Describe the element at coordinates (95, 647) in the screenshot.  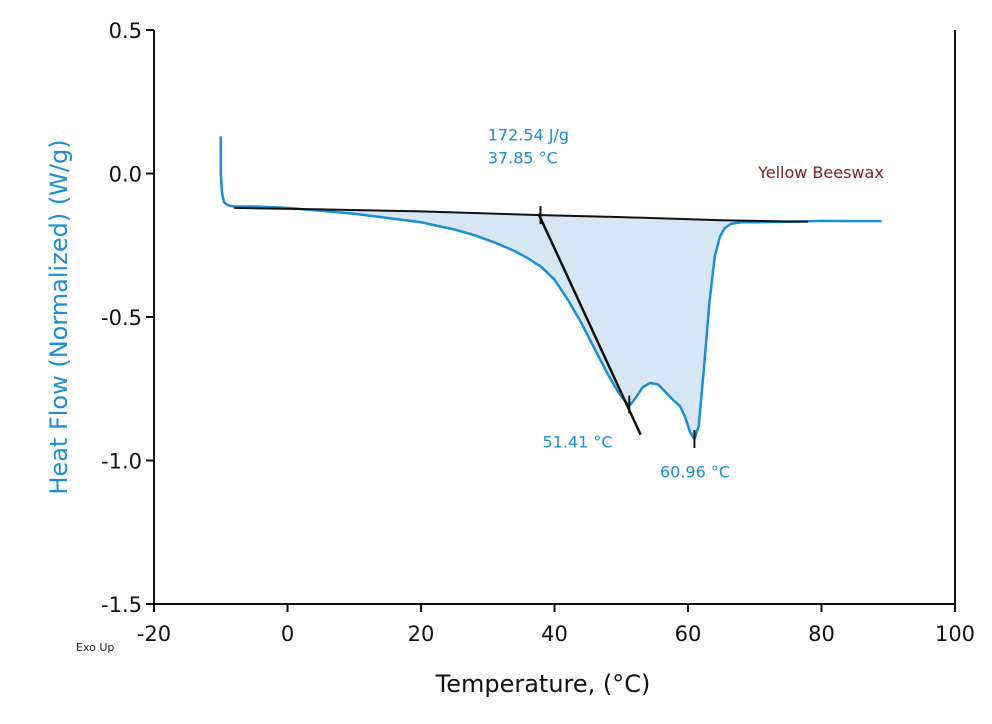
I see `exo-up-label: Exo Up` at that location.